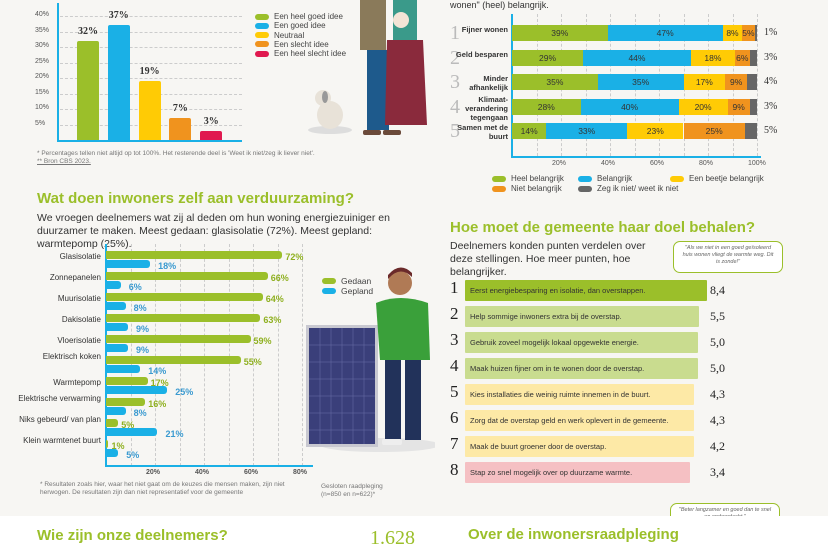 The image size is (828, 552). Describe the element at coordinates (159, 383) in the screenshot. I see `bar-label: 17%` at that location.